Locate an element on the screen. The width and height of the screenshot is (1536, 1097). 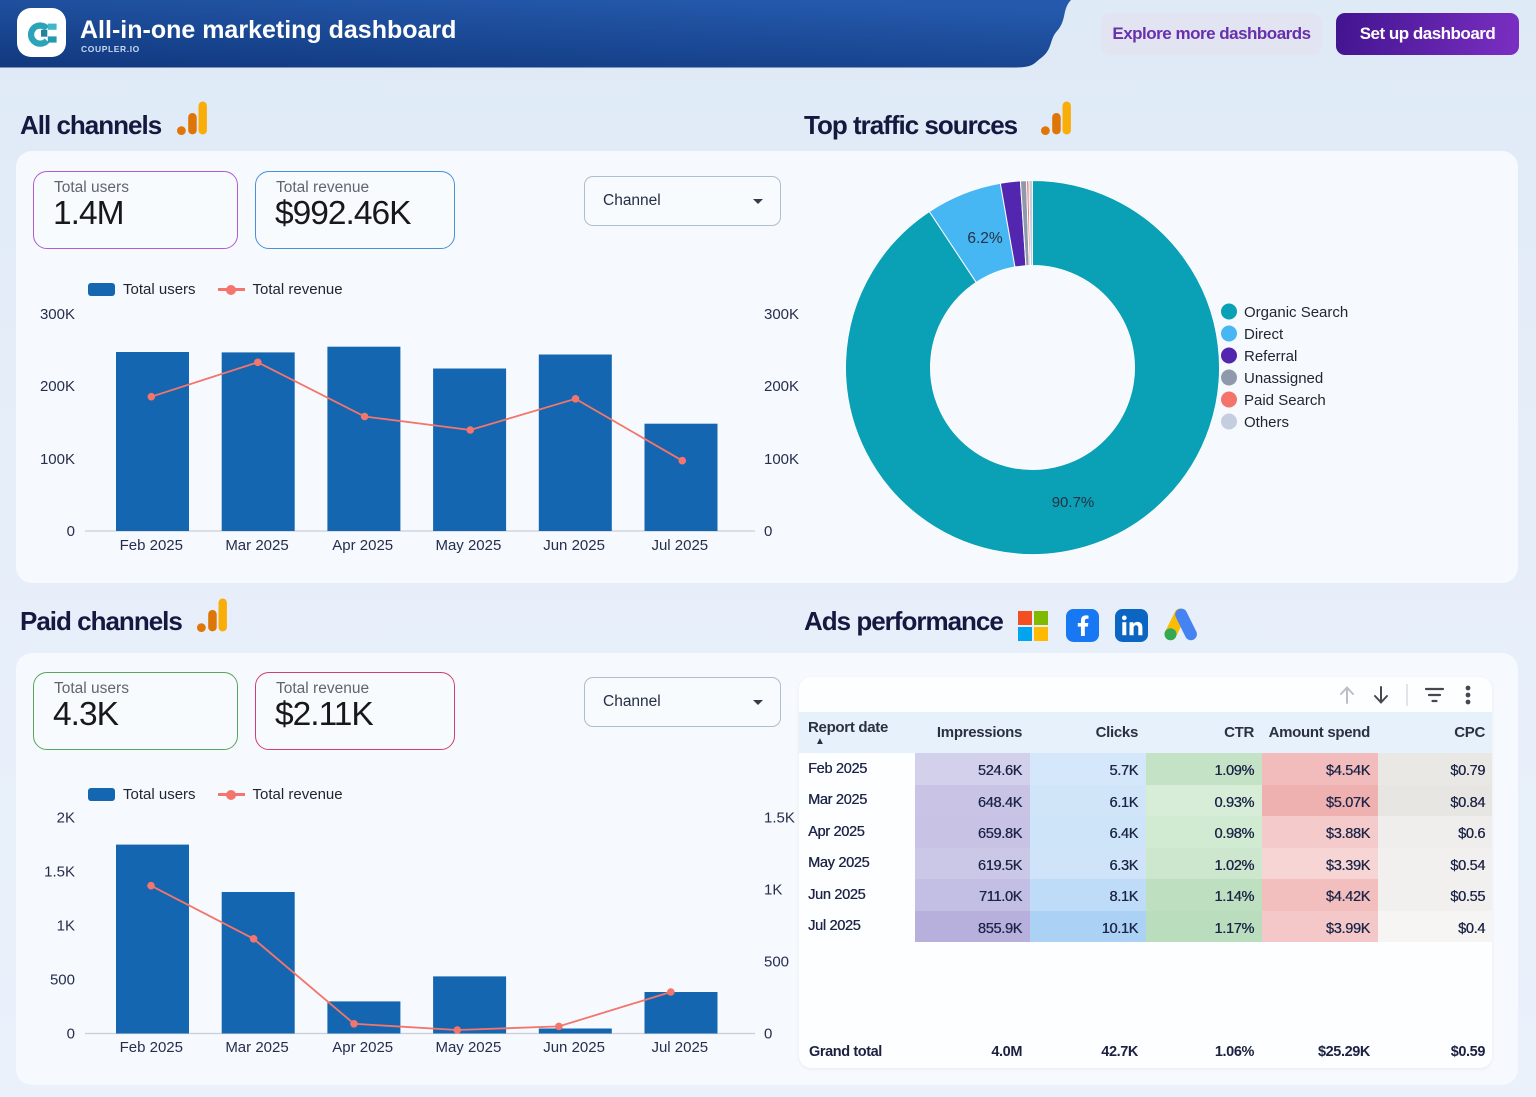
svg-text: 90.7% is located at coordinates (1073, 502).